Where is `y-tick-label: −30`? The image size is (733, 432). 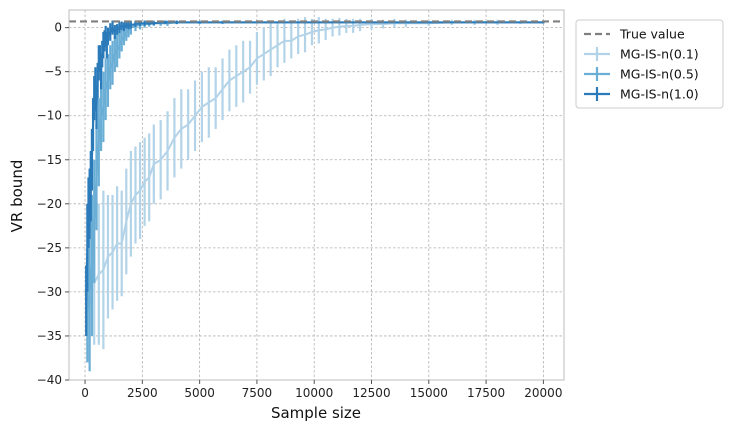
y-tick-label: −30 is located at coordinates (49, 292).